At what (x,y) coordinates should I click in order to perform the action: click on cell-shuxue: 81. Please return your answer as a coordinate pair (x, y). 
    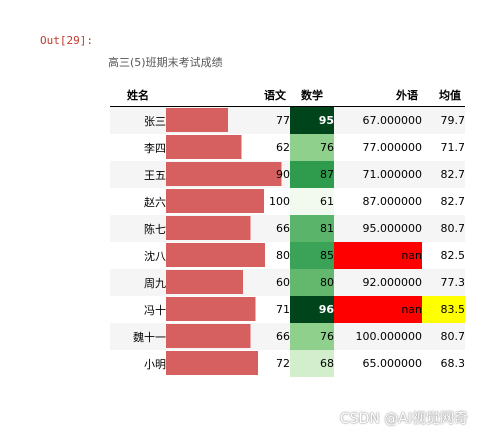
    Looking at the image, I should click on (312, 228).